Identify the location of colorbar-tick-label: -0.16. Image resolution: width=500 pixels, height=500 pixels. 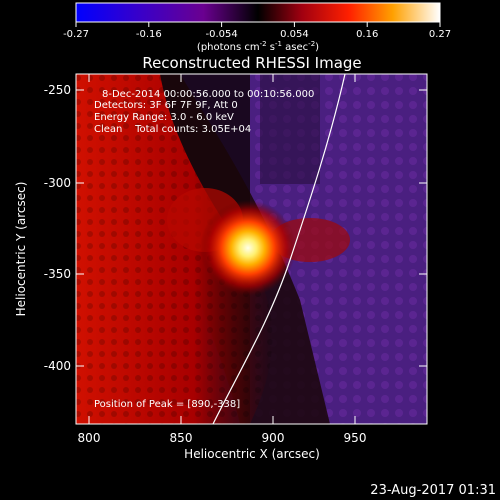
(149, 34).